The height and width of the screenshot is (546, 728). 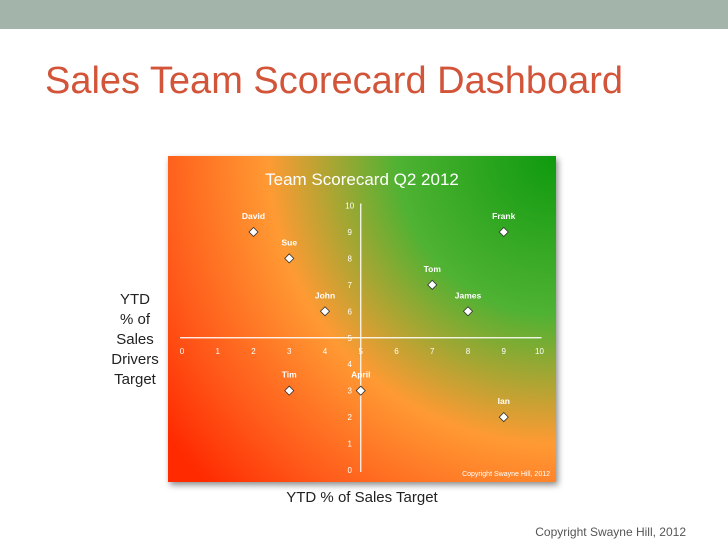 What do you see at coordinates (350, 285) in the screenshot?
I see `y-tick-label: 7` at bounding box center [350, 285].